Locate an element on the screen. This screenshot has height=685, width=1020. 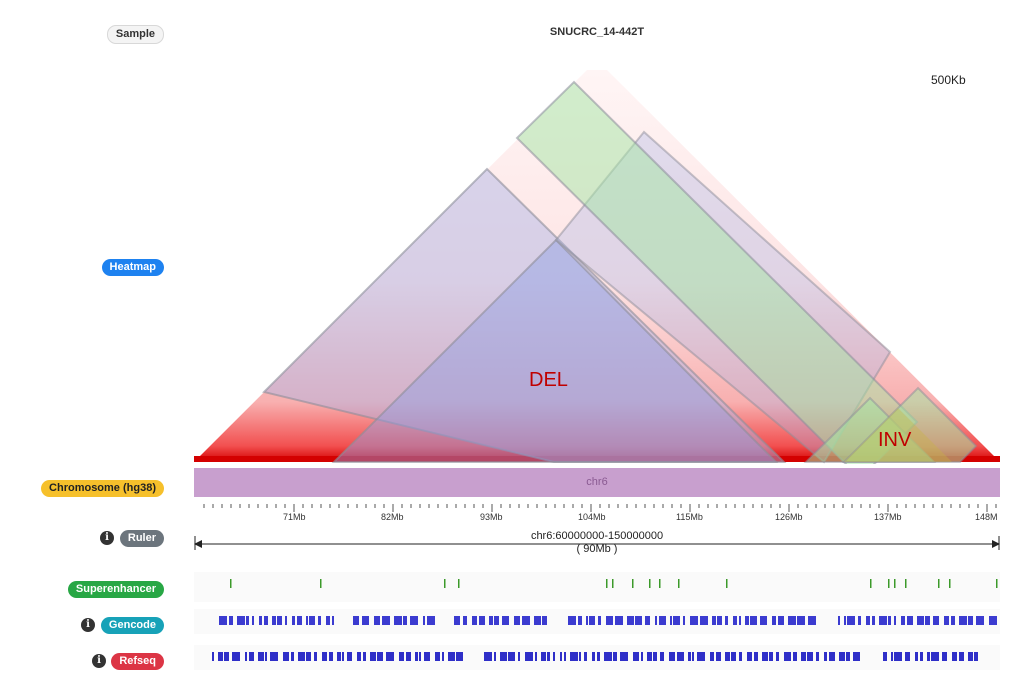
superenhancer-track is located at coordinates (597, 587).